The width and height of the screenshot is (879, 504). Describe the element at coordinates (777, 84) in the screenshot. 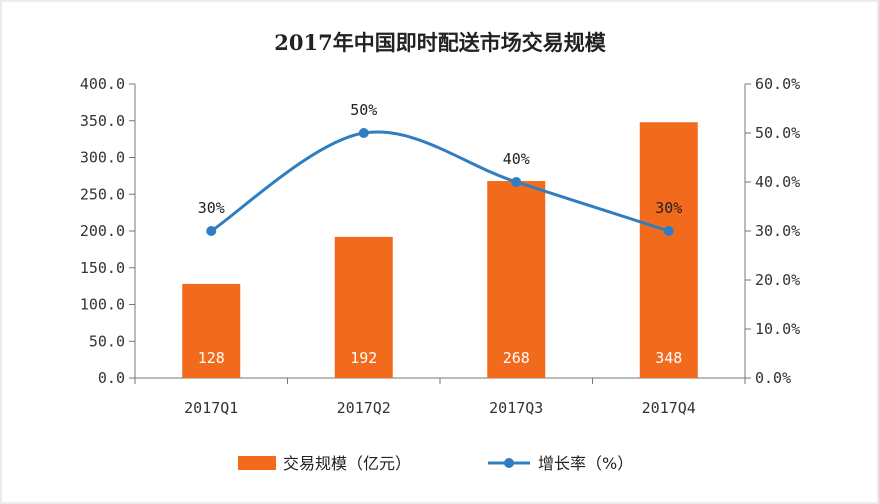

I see `y-right-tick-label: 60.0%` at that location.